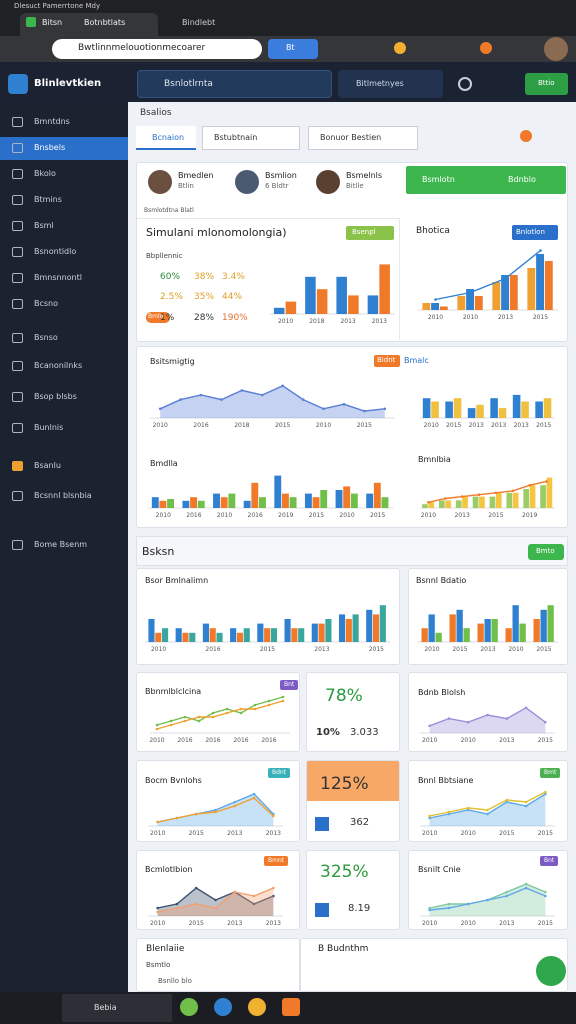 The image size is (576, 1024). I want to click on search-box, so click(234, 84).